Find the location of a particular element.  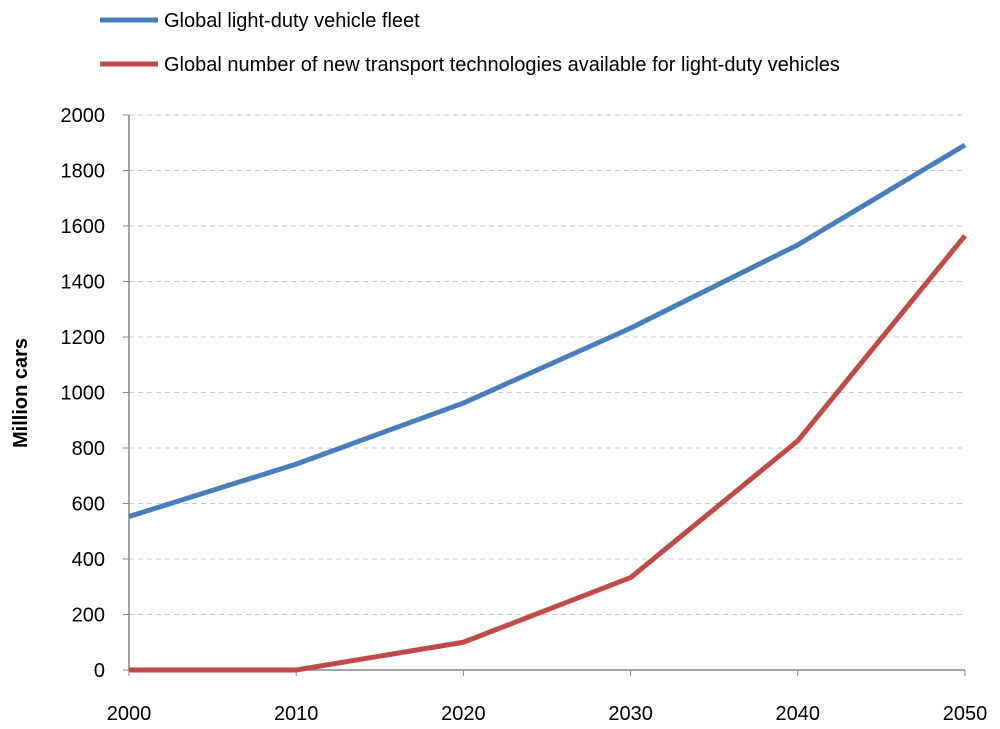

legend-label-1: Global light-duty vehicle fleet is located at coordinates (292, 21).